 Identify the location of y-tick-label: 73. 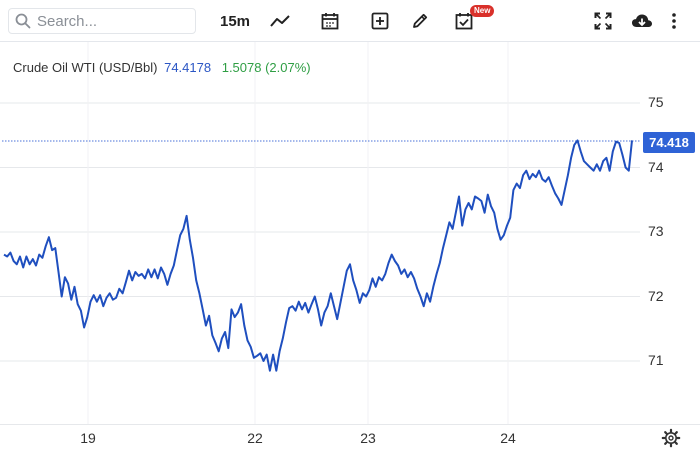
(656, 231).